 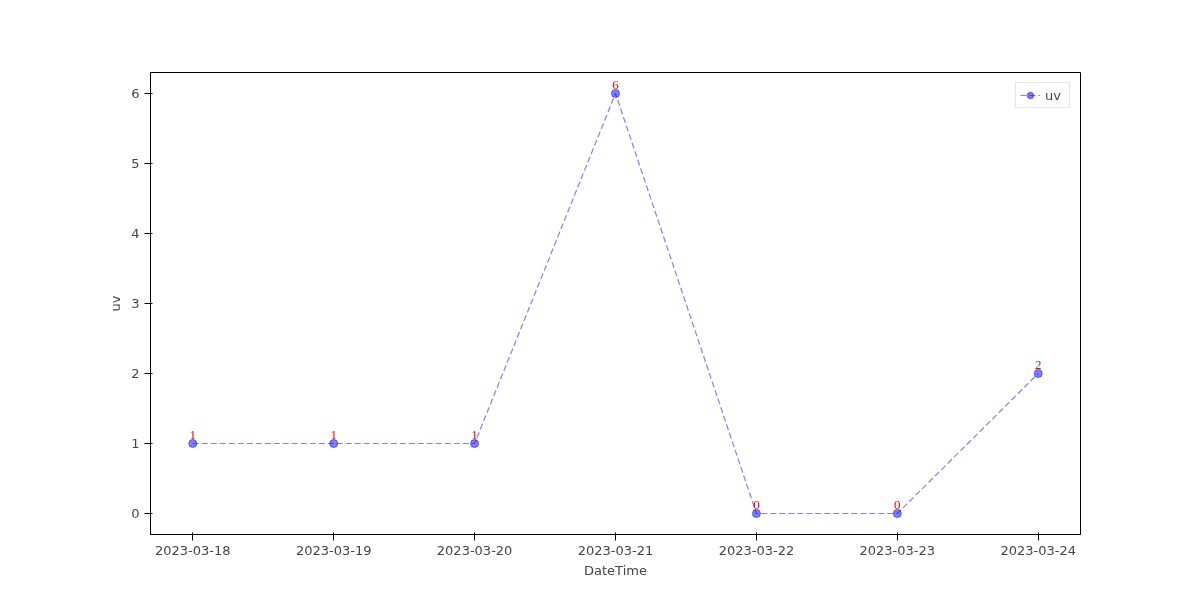 What do you see at coordinates (135, 93) in the screenshot?
I see `y-tick-label: 6` at bounding box center [135, 93].